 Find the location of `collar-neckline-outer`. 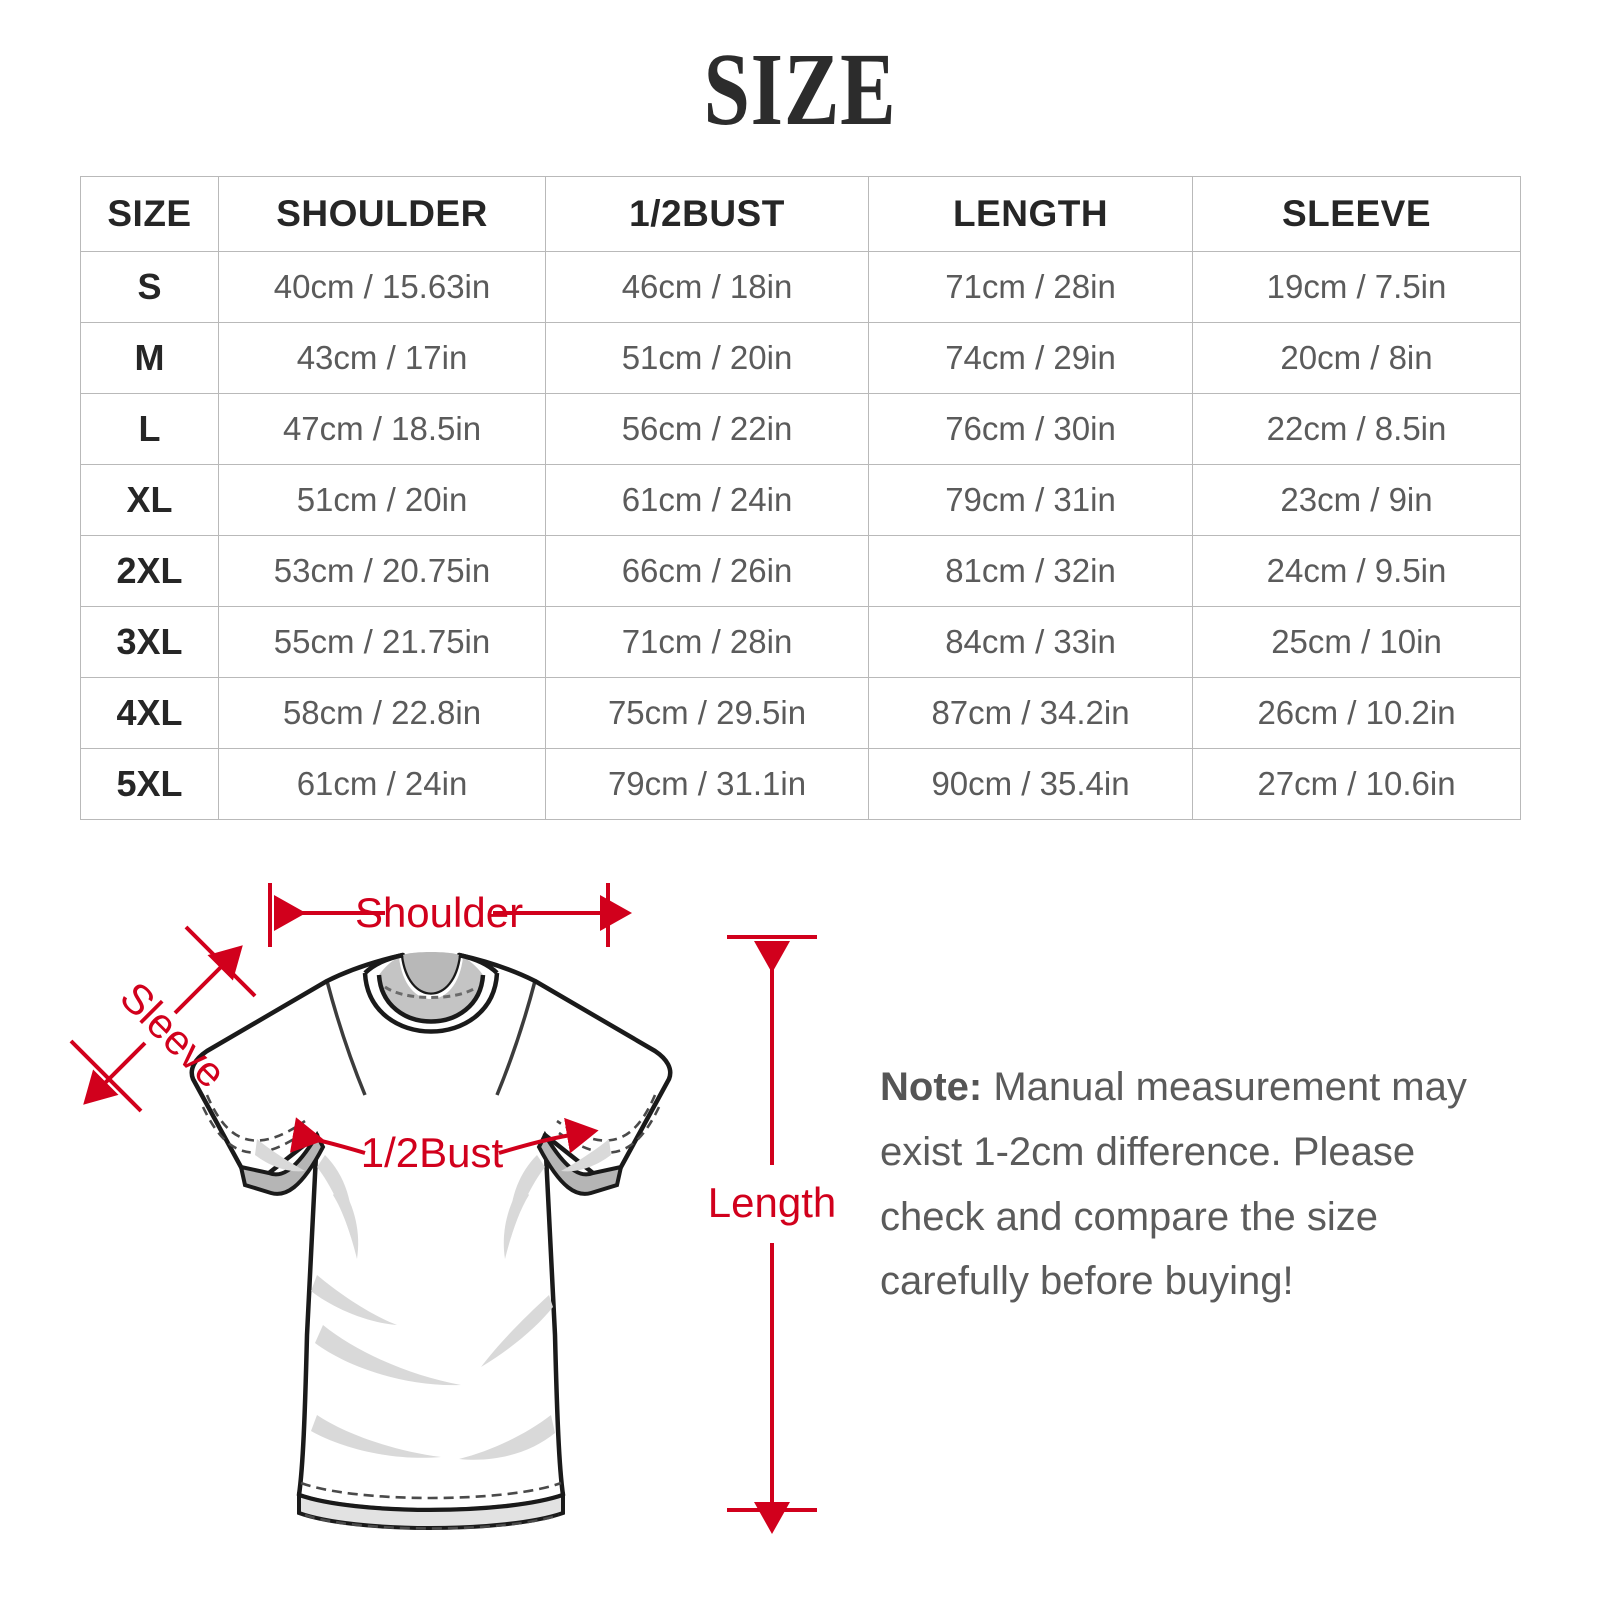

collar-neckline-outer is located at coordinates (431, 963).